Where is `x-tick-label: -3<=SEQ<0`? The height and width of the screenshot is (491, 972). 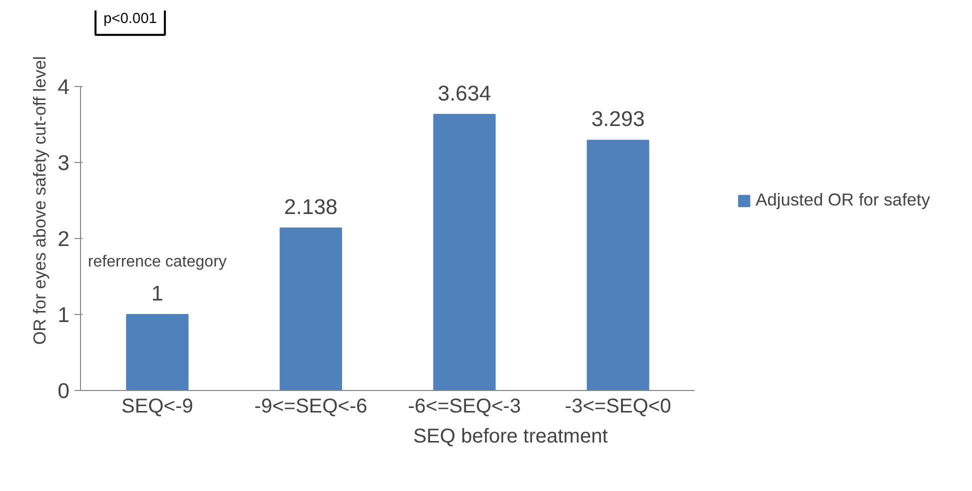
x-tick-label: -3<=SEQ<0 is located at coordinates (618, 407).